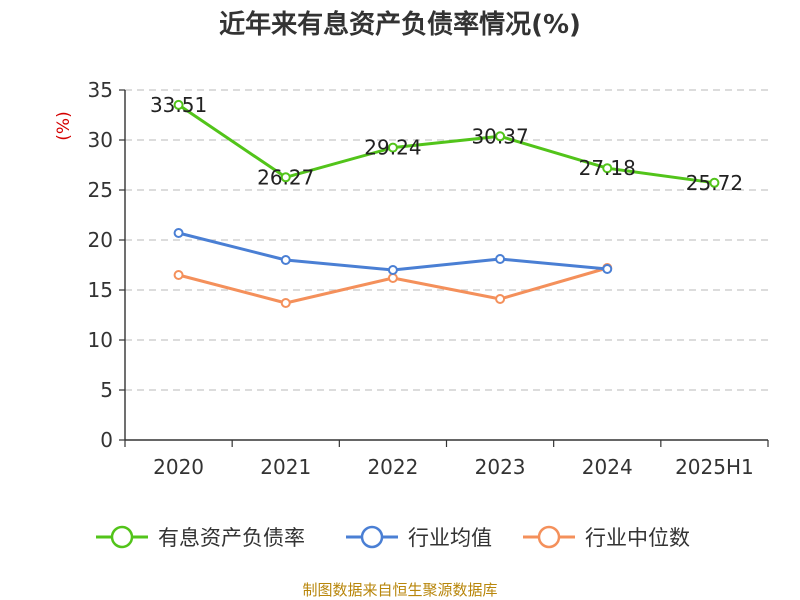 The height and width of the screenshot is (600, 800). Describe the element at coordinates (106, 390) in the screenshot. I see `y-tick-label: 5` at that location.